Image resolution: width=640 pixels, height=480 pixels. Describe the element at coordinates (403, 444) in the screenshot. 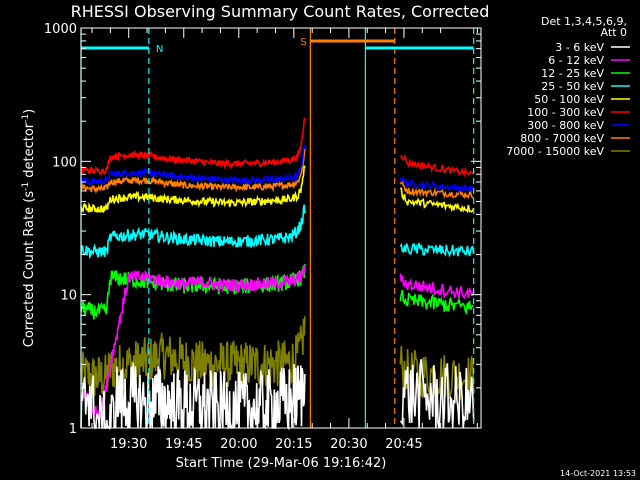

I see `x-tick-label: 20:45` at that location.